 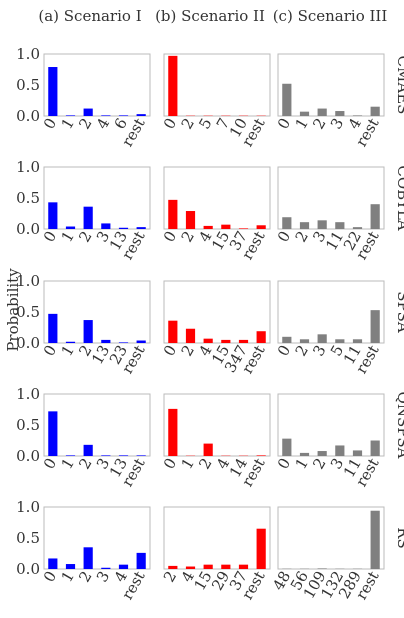 I want to click on column-title-2: (b) Scenario II, so click(x=210, y=16).